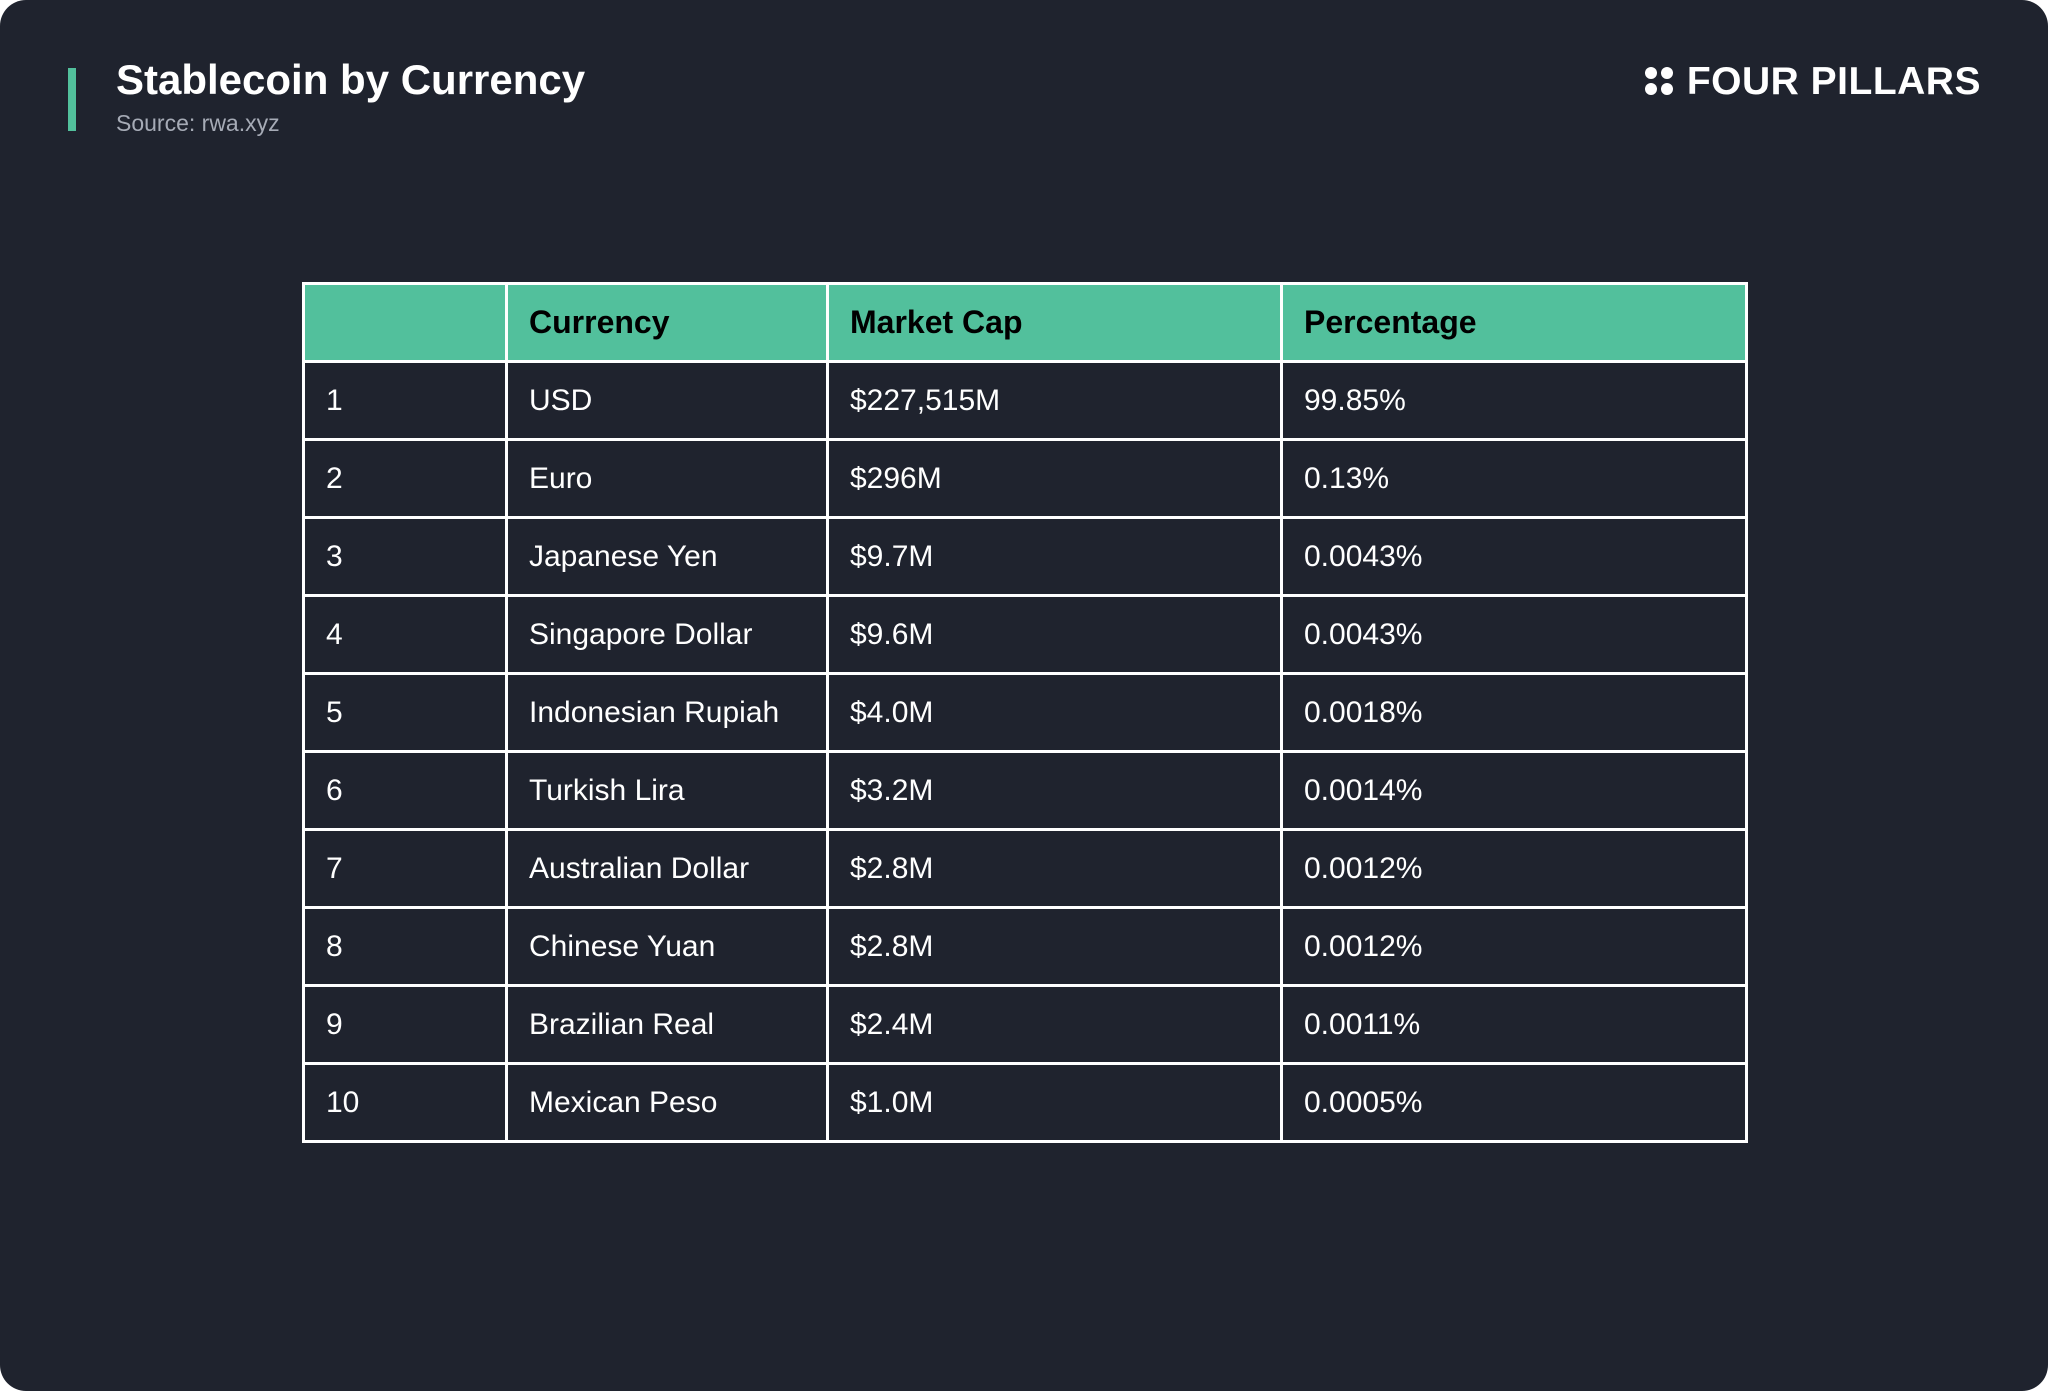  Describe the element at coordinates (351, 79) in the screenshot. I see `page-title: Stablecoin by Currency` at that location.